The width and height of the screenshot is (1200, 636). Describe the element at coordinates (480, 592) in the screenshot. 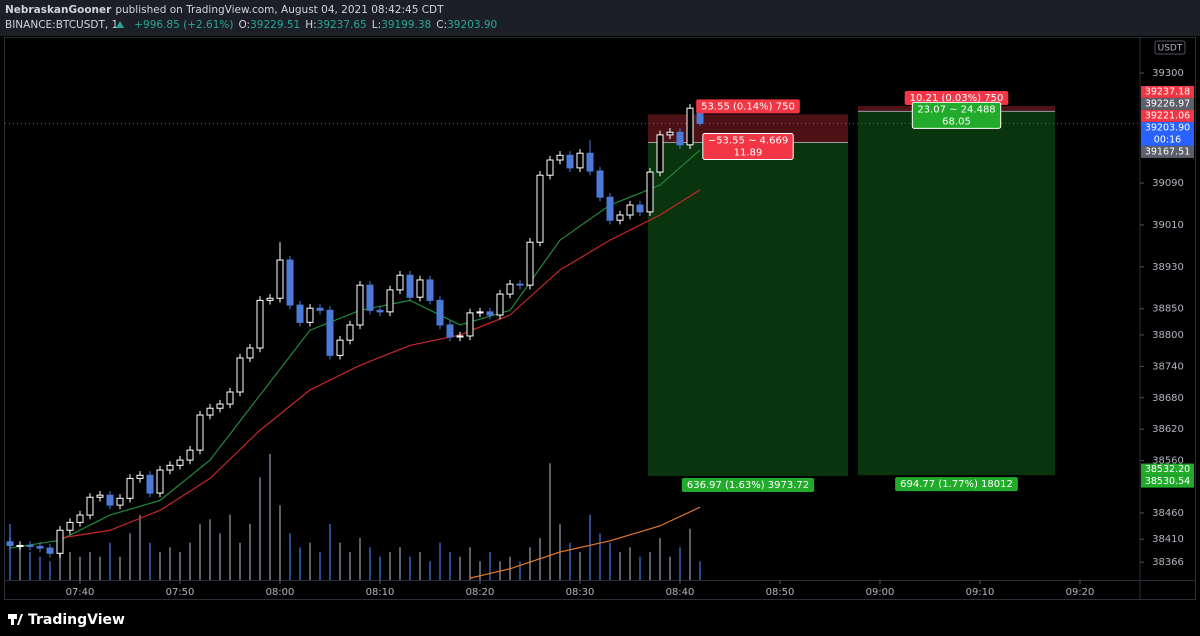

I see `x-tick-label: 08:20` at that location.